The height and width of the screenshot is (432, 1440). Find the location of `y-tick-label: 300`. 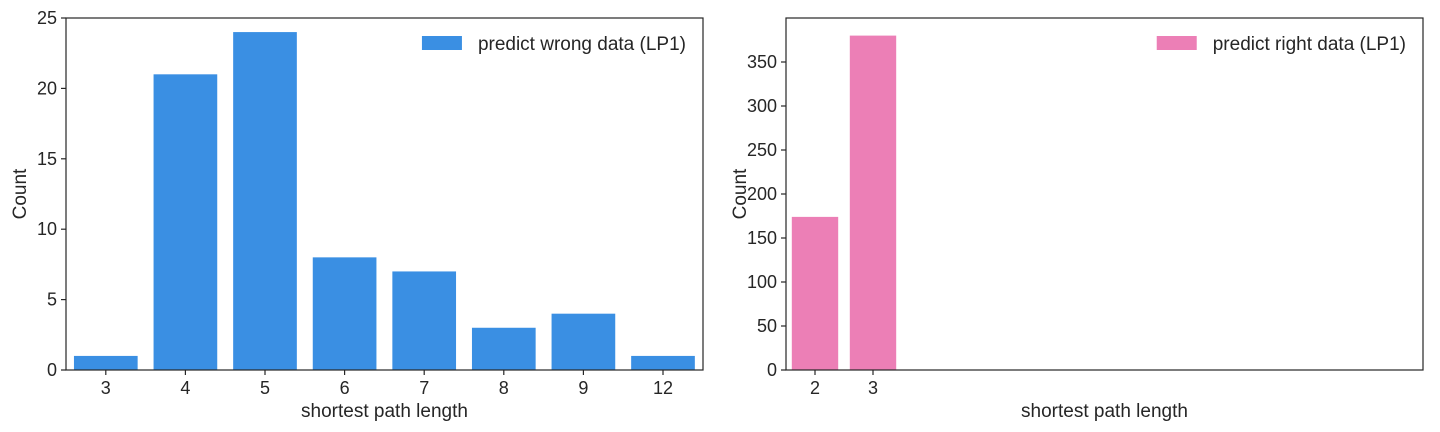

y-tick-label: 300 is located at coordinates (762, 106).